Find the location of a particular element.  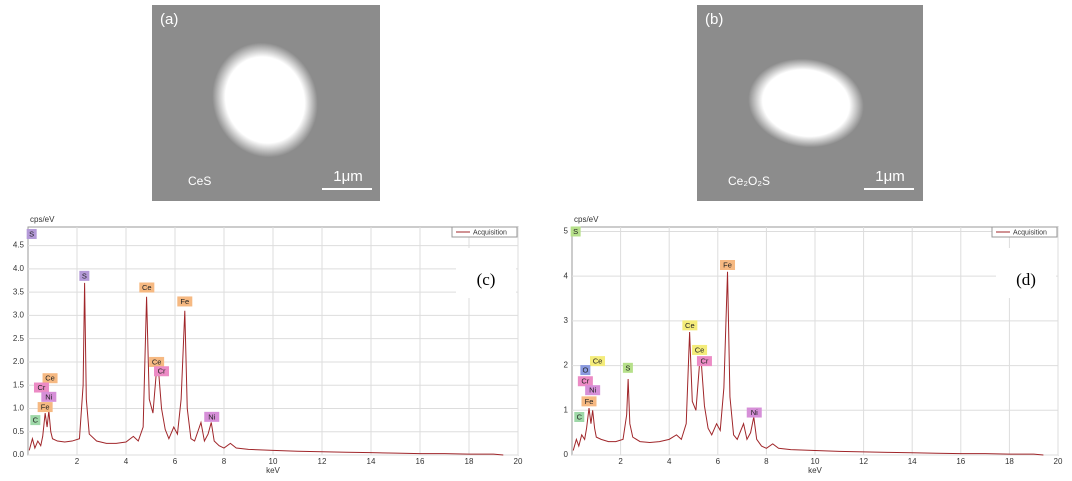

panel-label: (b) is located at coordinates (714, 19).